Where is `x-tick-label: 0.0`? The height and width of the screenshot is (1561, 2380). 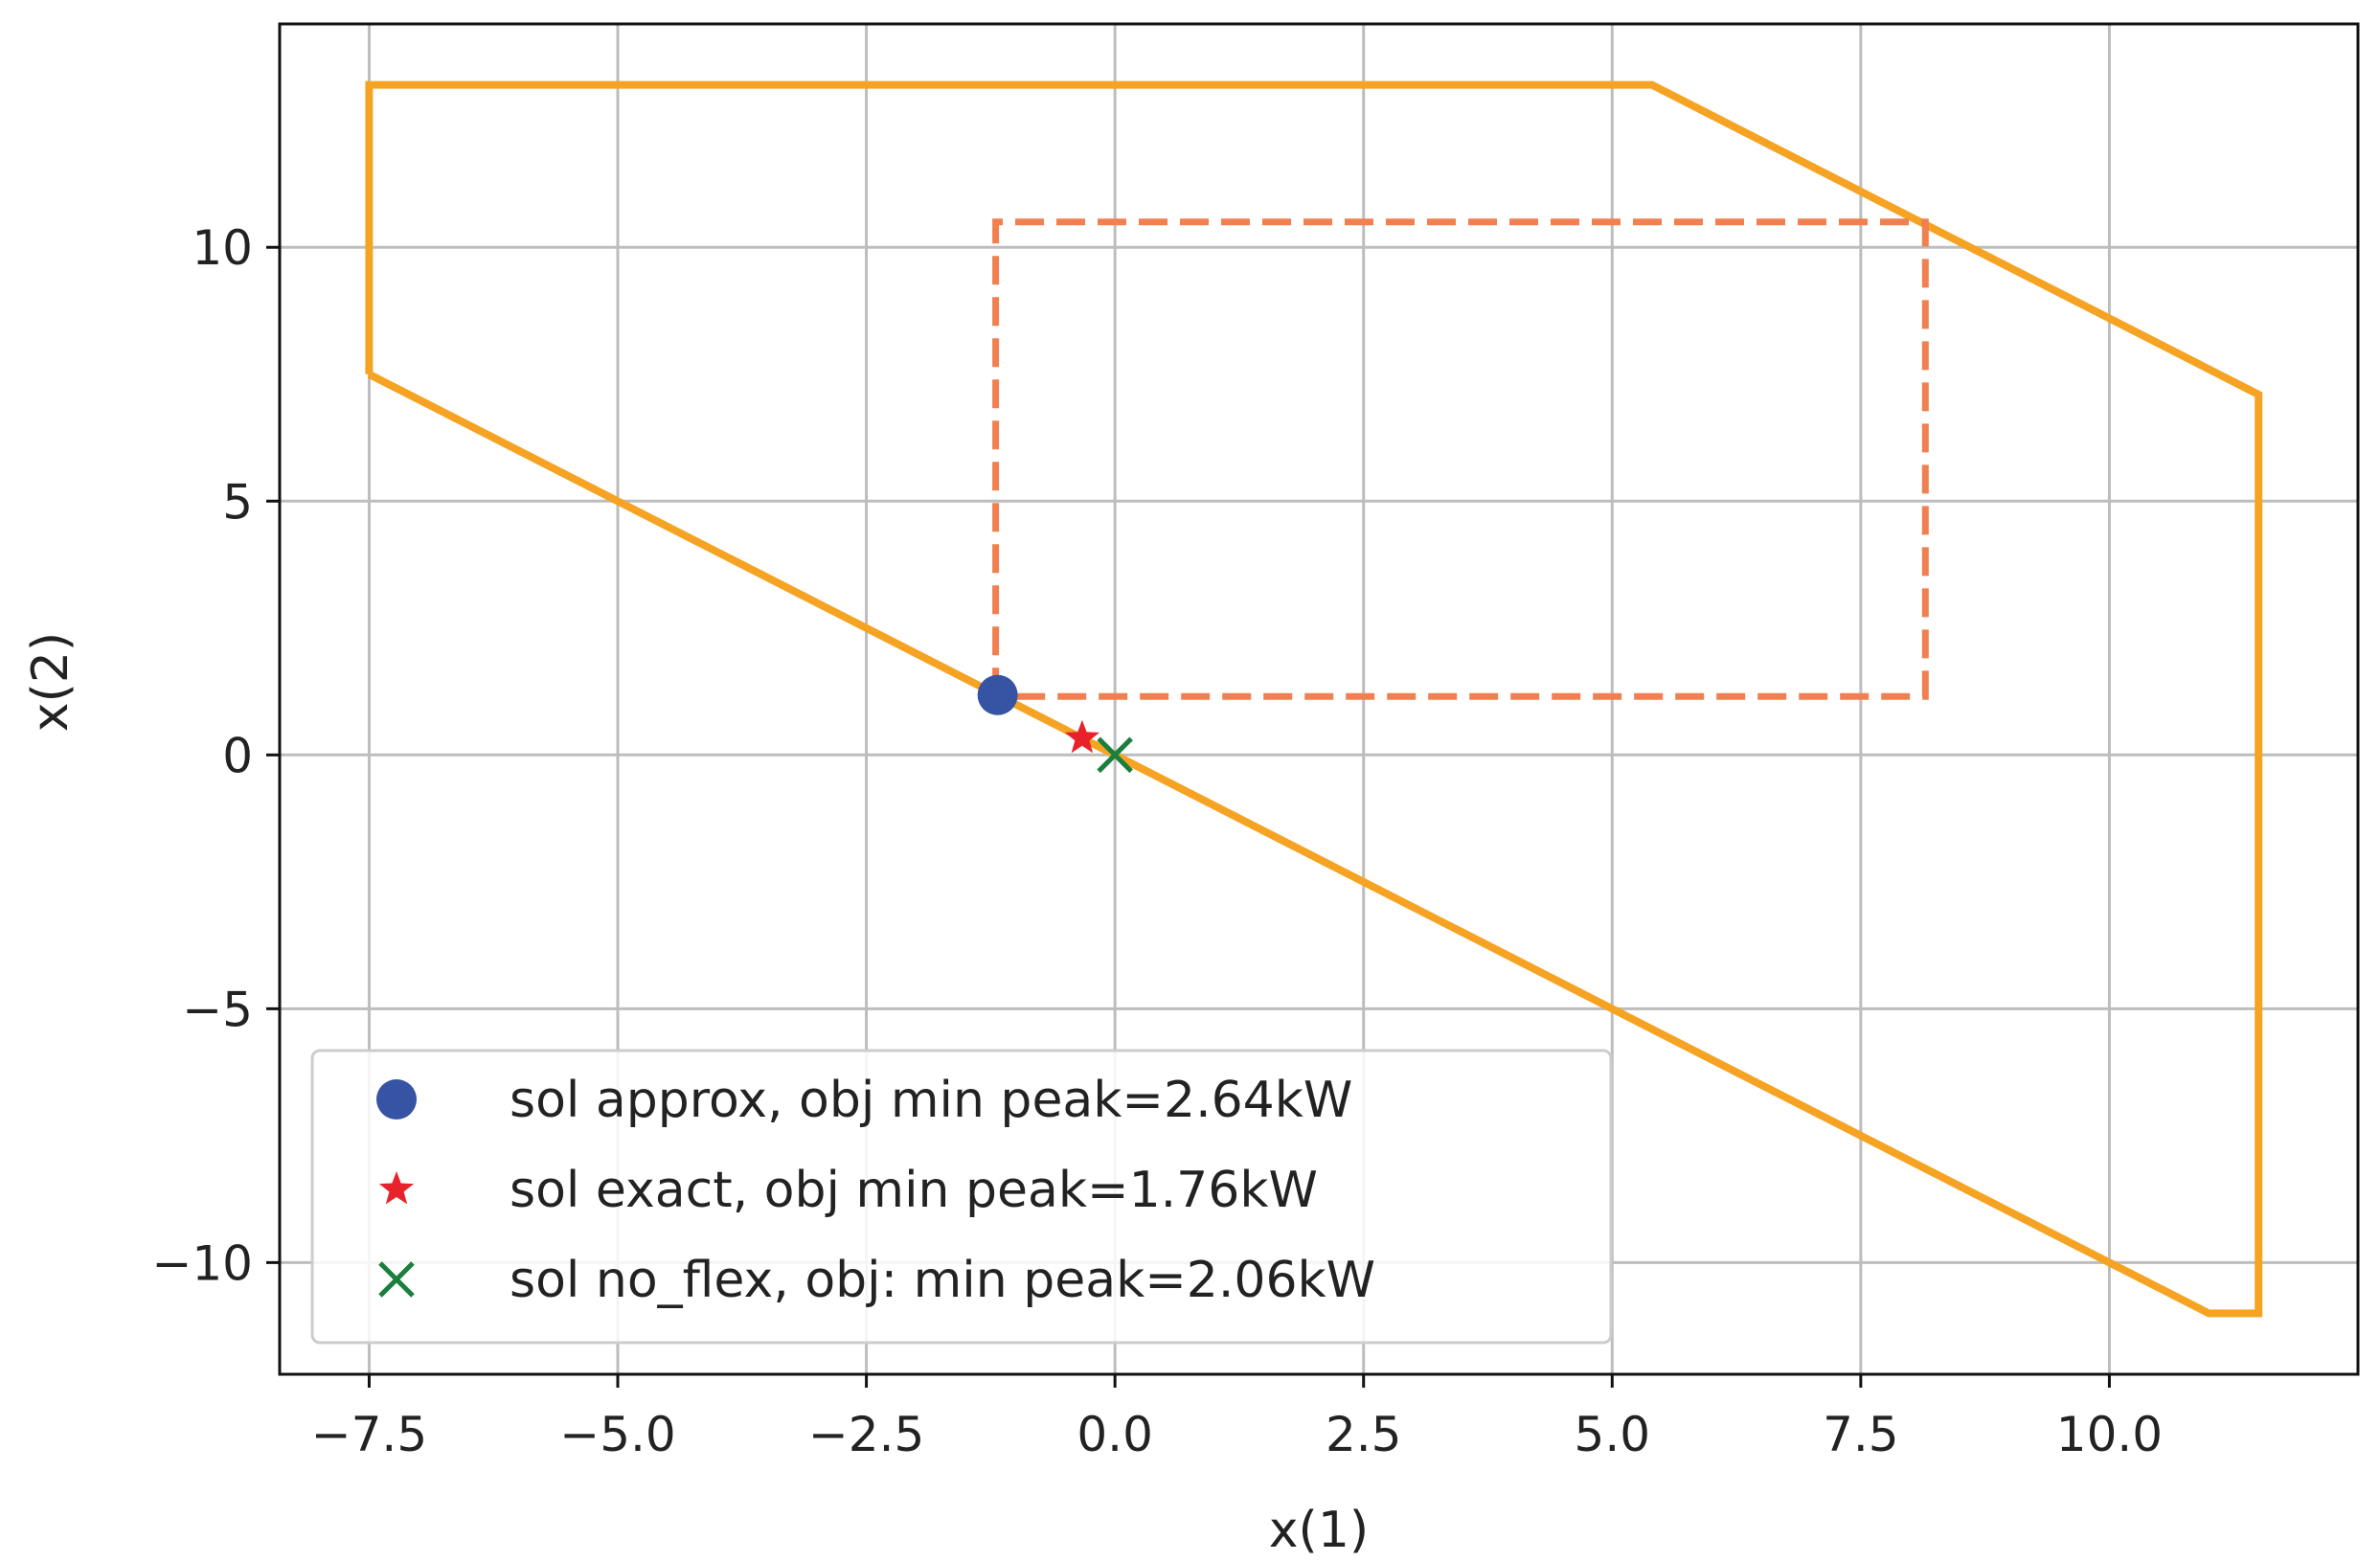 x-tick-label: 0.0 is located at coordinates (1115, 1434).